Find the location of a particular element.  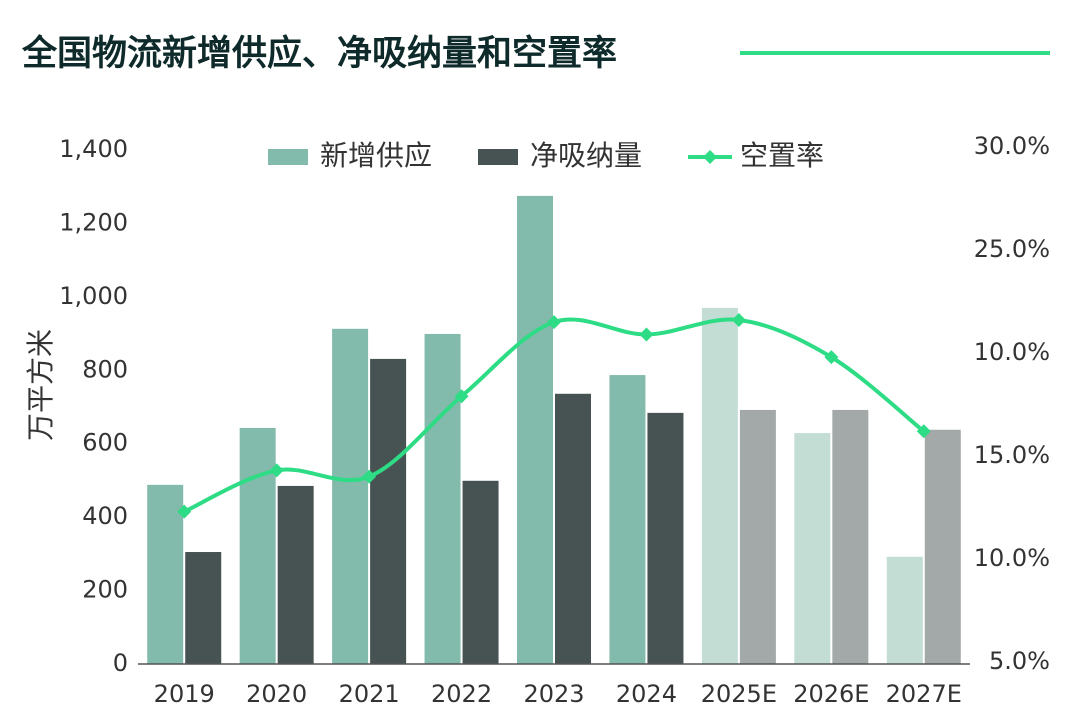

y-tick-label: 800 is located at coordinates (105, 369).